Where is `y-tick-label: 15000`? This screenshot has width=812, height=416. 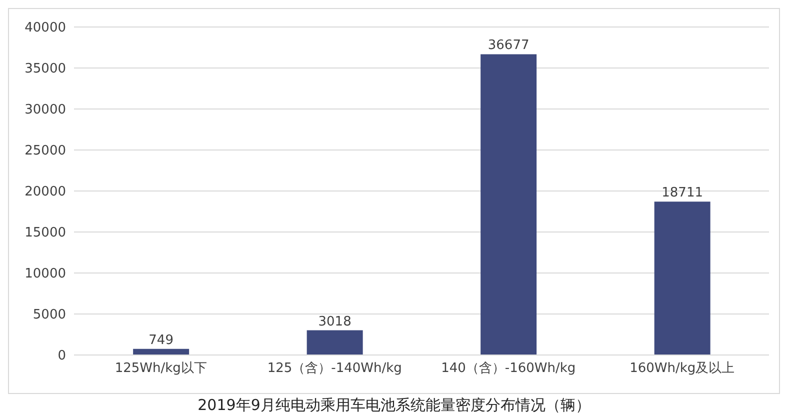
y-tick-label: 15000 is located at coordinates (45, 233).